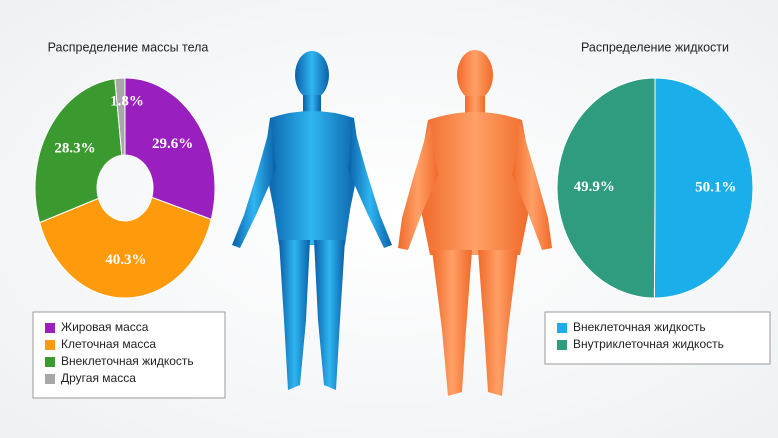 The width and height of the screenshot is (778, 438). What do you see at coordinates (172, 144) in the screenshot?
I see `value-label: 29.6%` at bounding box center [172, 144].